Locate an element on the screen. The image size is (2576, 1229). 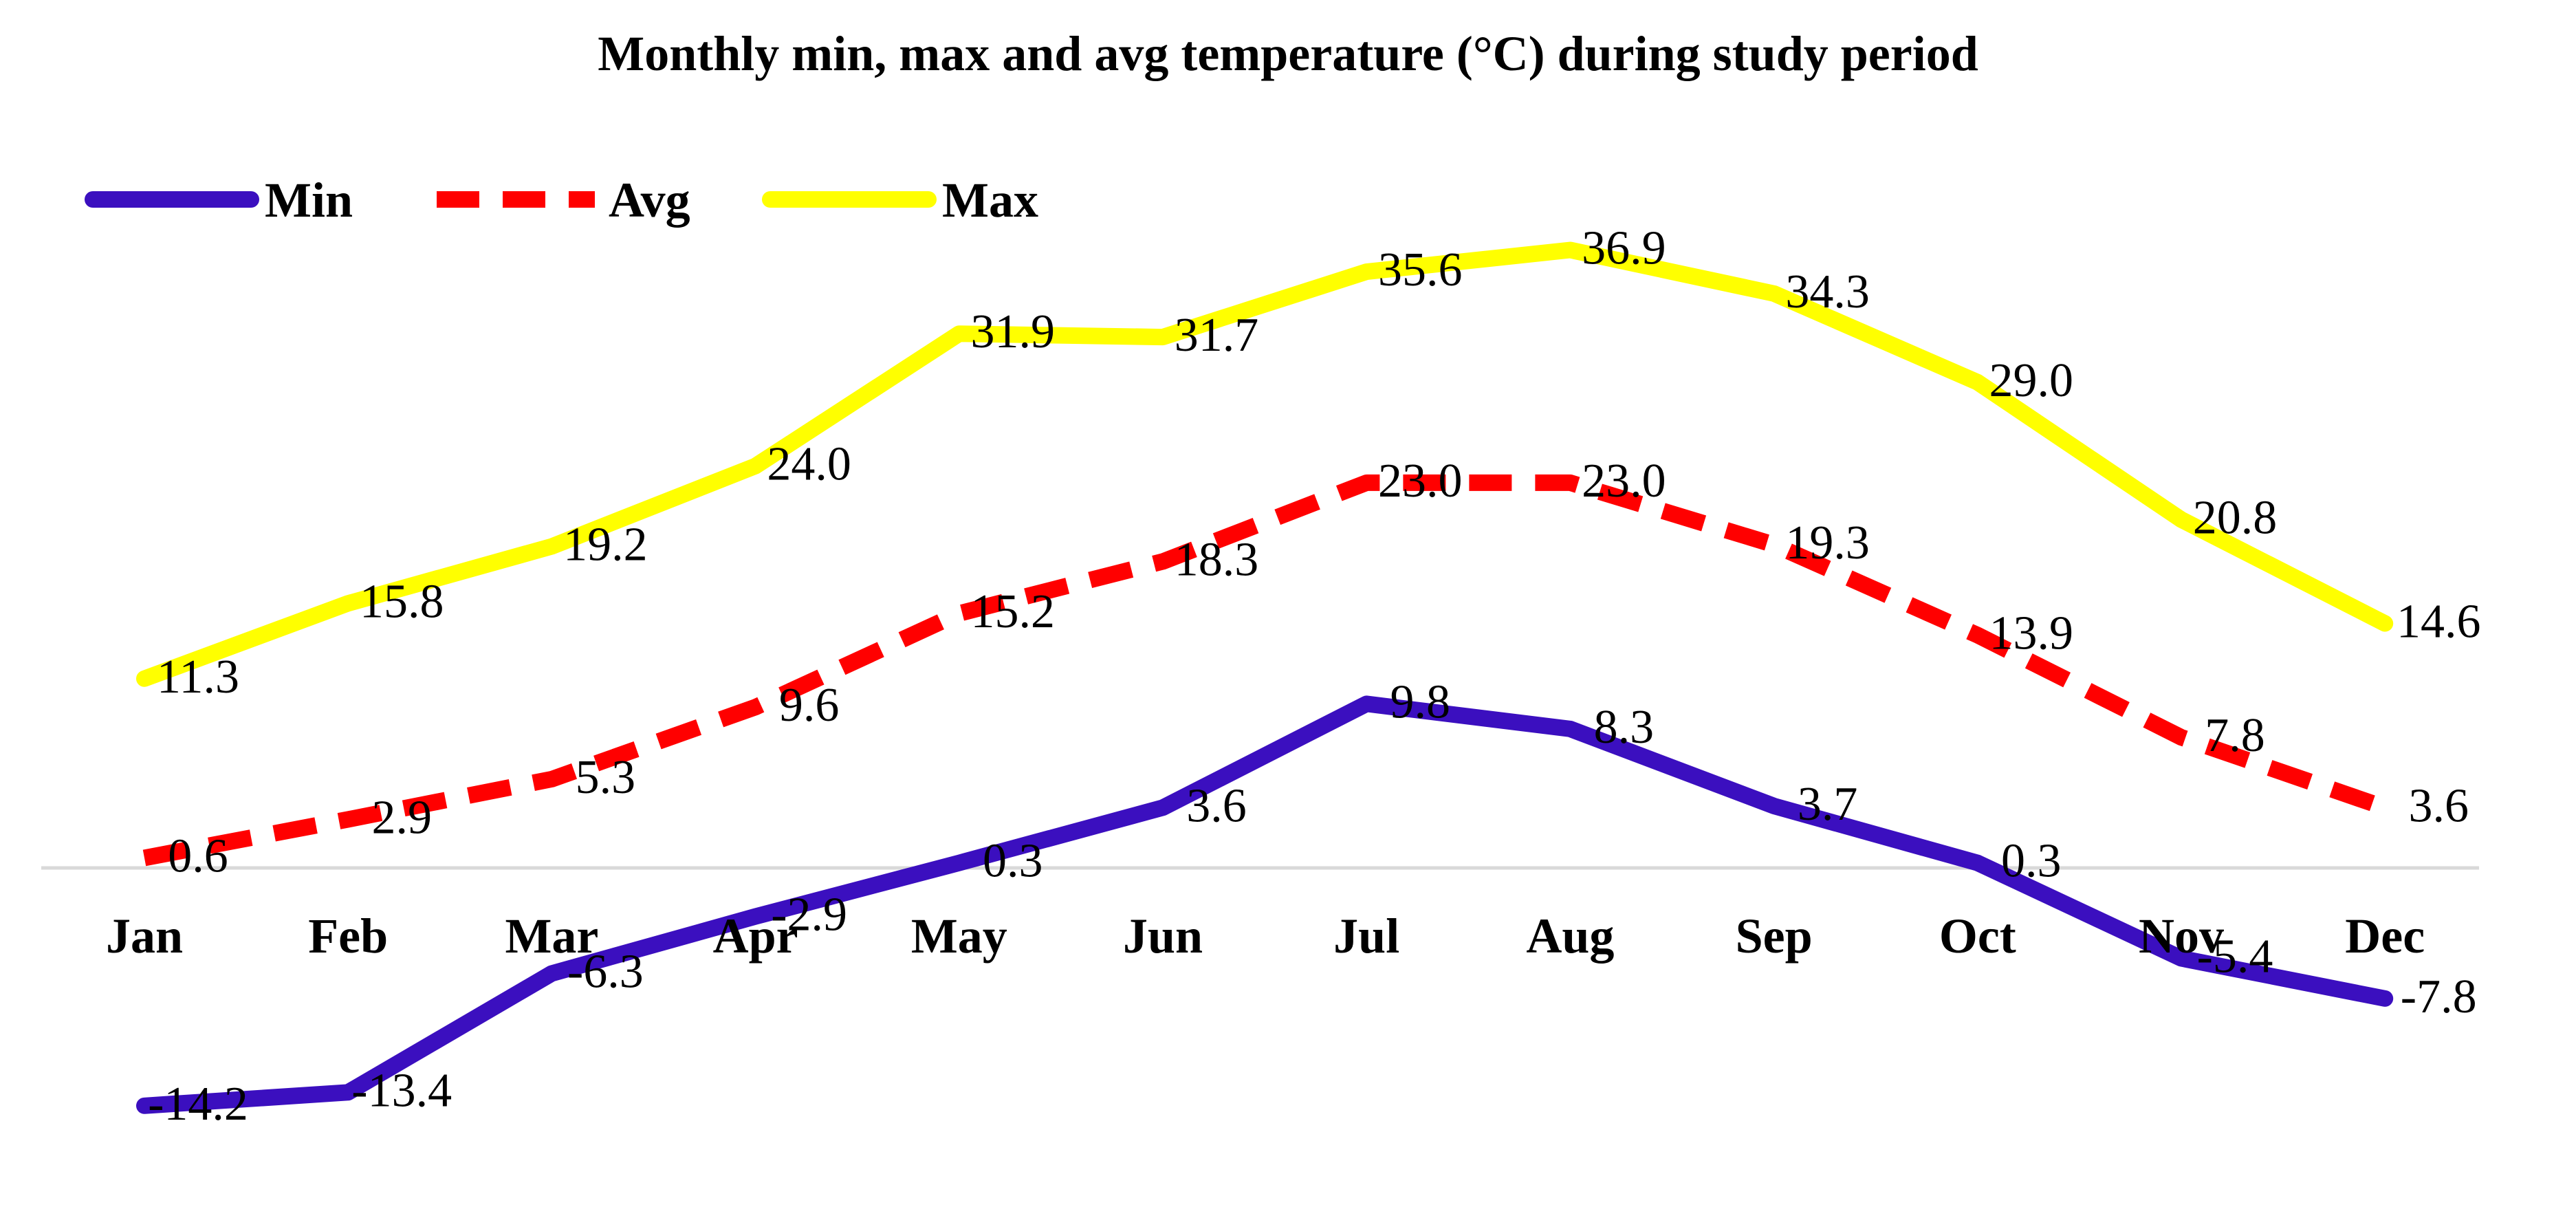
legend-label-max: Max is located at coordinates (990, 200).